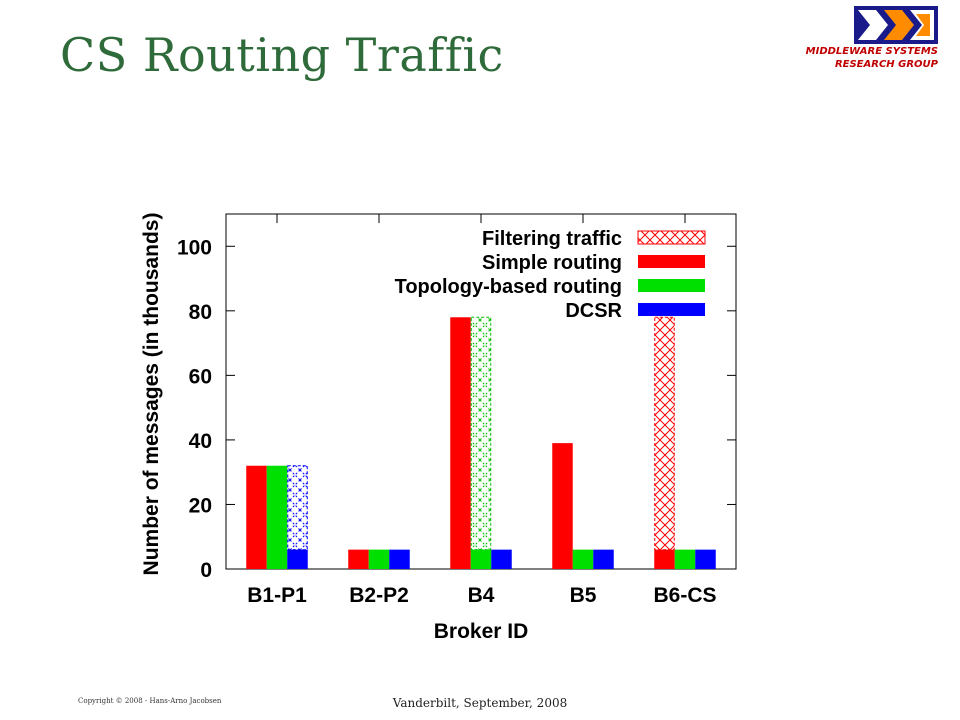 The height and width of the screenshot is (720, 960). What do you see at coordinates (481, 595) in the screenshot?
I see `x-tick-label: B4` at bounding box center [481, 595].